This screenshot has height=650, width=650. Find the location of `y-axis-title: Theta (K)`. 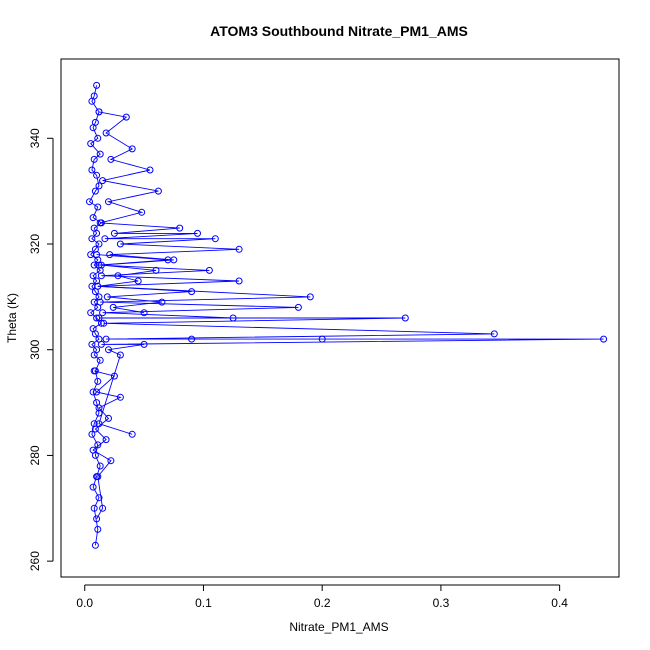

y-axis-title: Theta (K) is located at coordinates (12, 318).